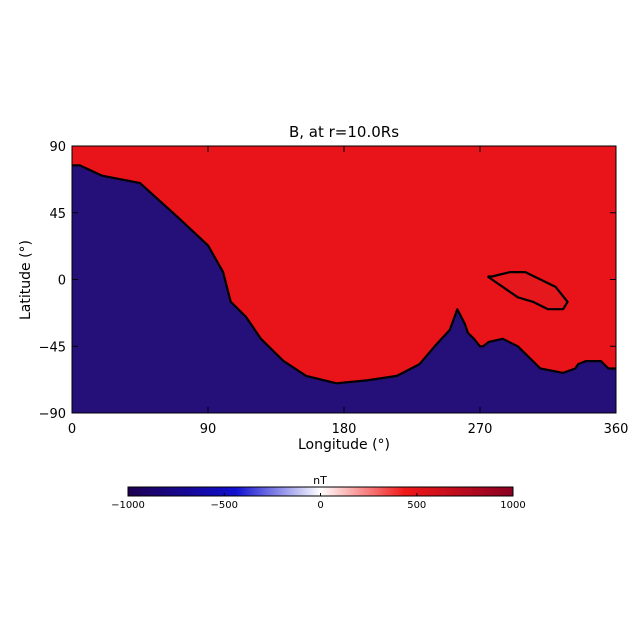 This screenshot has height=640, width=640. What do you see at coordinates (416, 505) in the screenshot?
I see `colorbar-tick-label: 500` at bounding box center [416, 505].